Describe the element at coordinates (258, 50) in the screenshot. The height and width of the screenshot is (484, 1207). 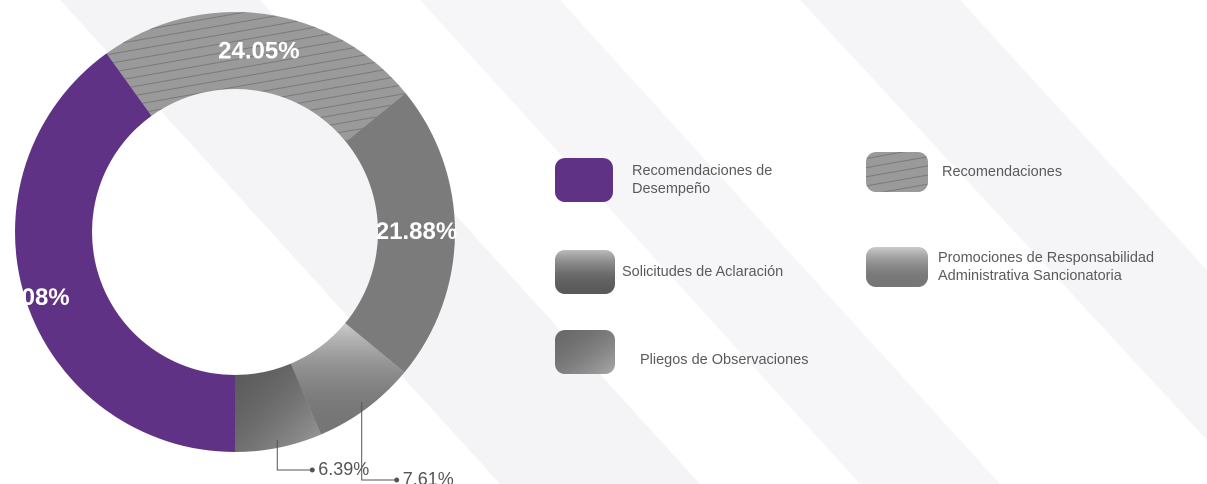
I see `data-label: 24.05%` at that location.